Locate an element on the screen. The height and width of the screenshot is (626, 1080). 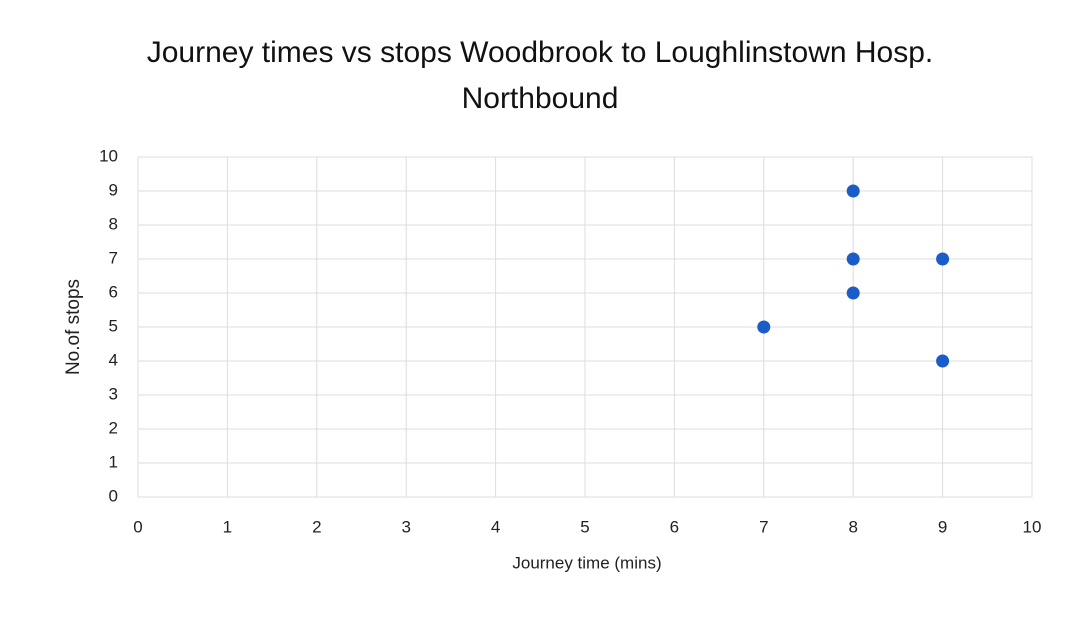
x-tick-label: 6 is located at coordinates (674, 526).